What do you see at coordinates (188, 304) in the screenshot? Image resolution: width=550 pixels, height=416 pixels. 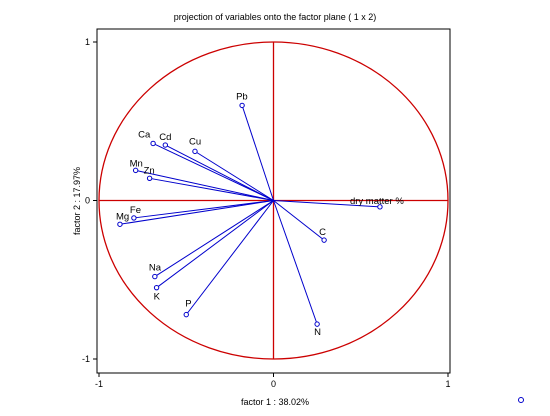 I see `variable-label: P` at bounding box center [188, 304].